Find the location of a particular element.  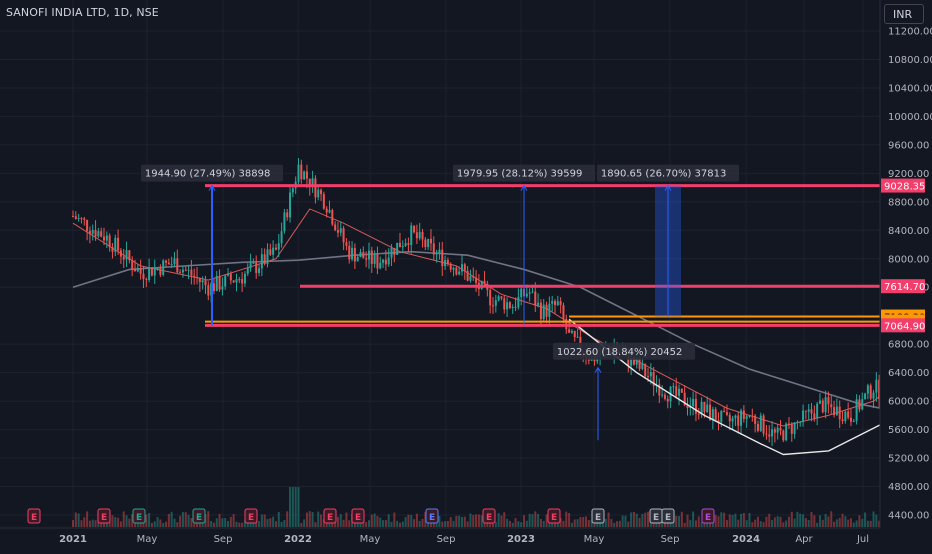

time-tick-label: Sep is located at coordinates (446, 539).